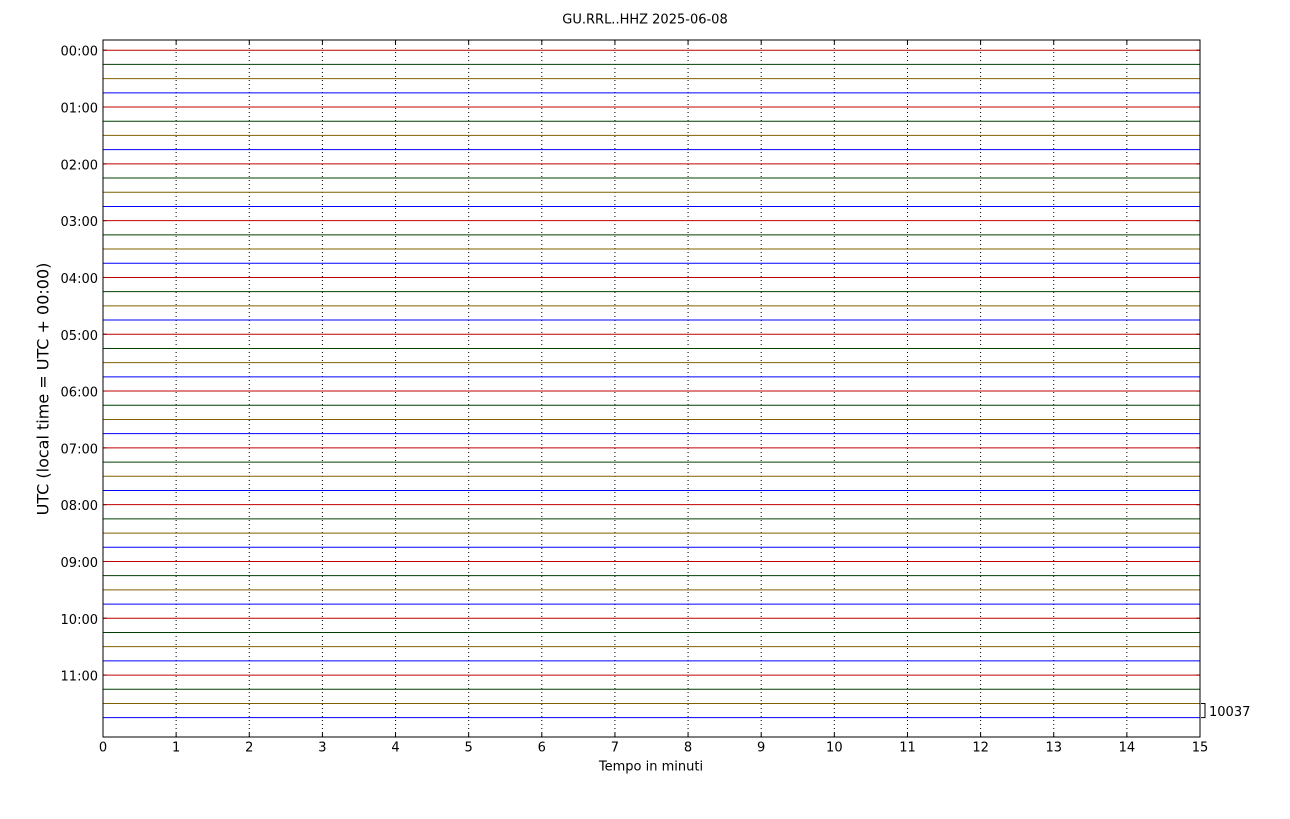  What do you see at coordinates (761, 748) in the screenshot?
I see `x-tick-label: 9` at bounding box center [761, 748].